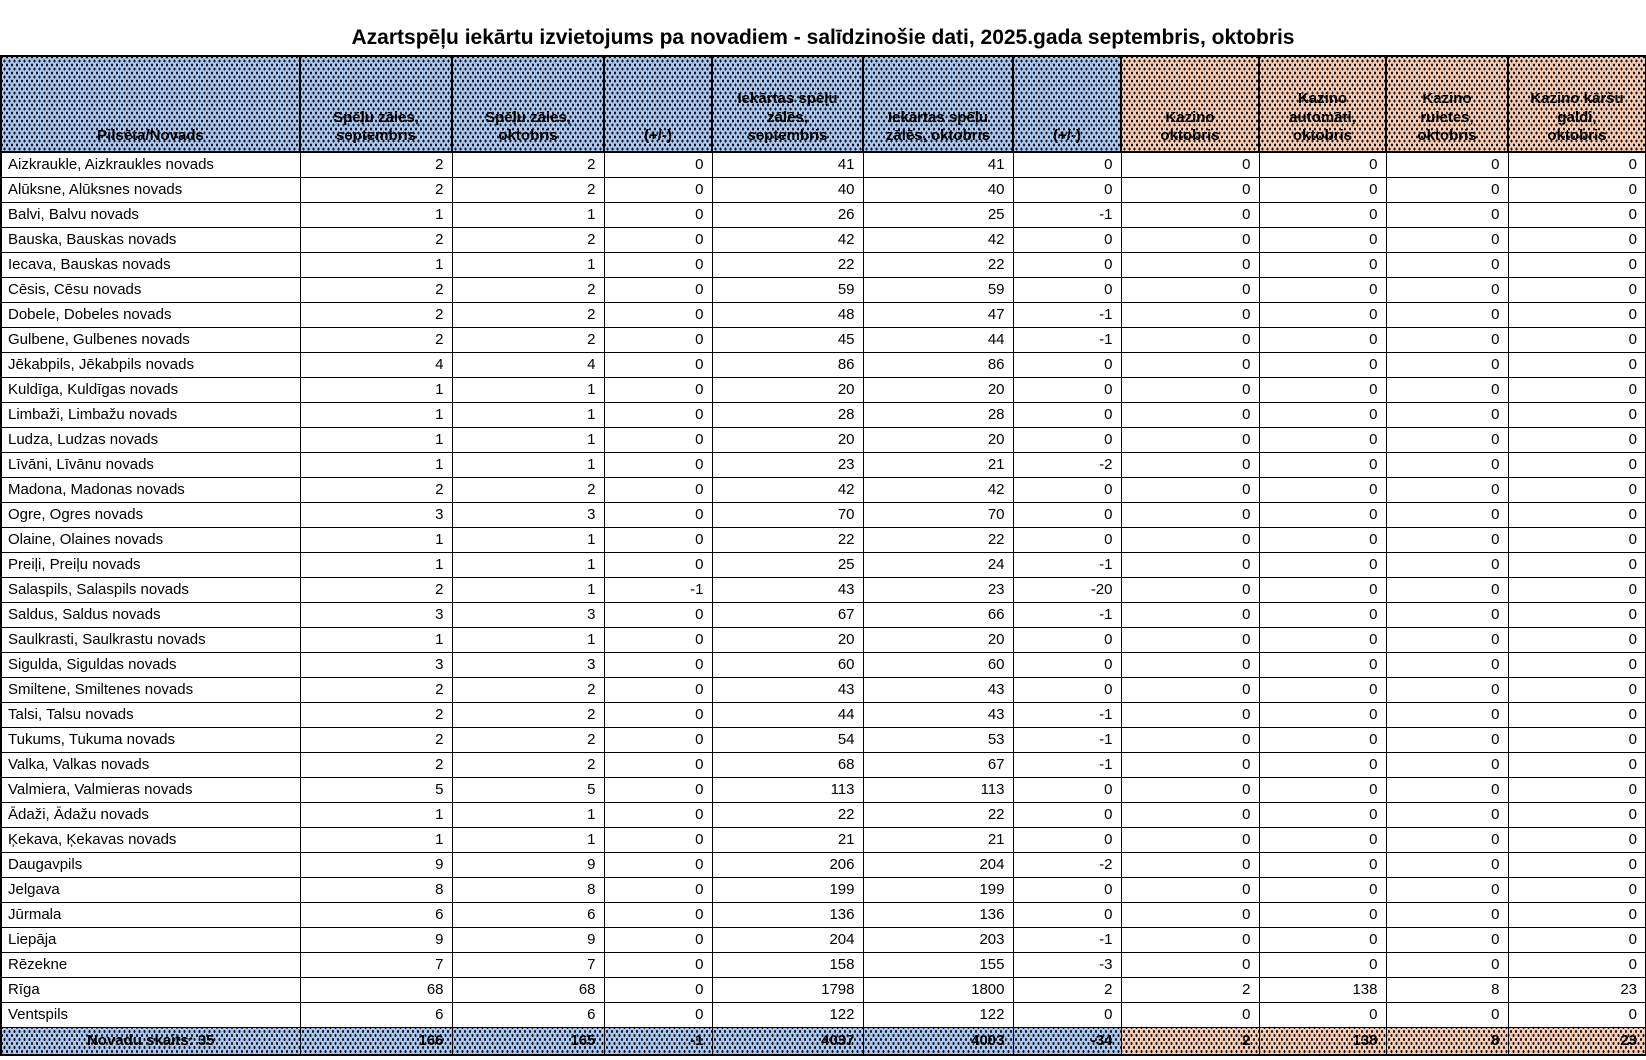  I want to click on table-row: Kuldīga, Kuldīgas novads 1 1 0 20 20 0 0 0 0 0, so click(823, 389).